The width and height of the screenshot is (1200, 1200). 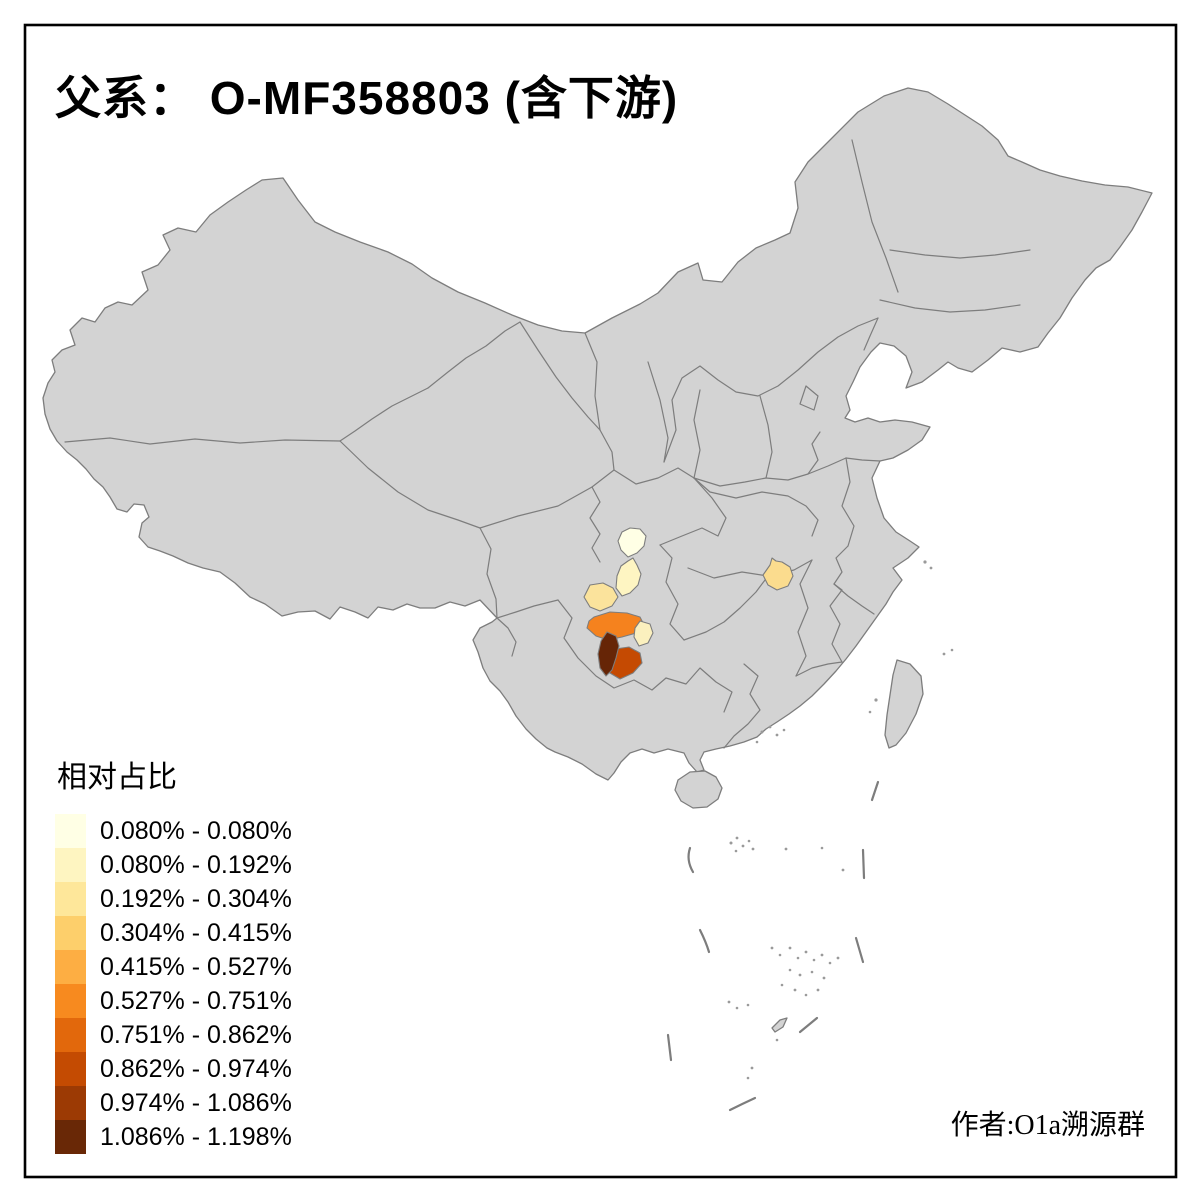 I want to click on highlighted-regions, so click(x=688, y=603).